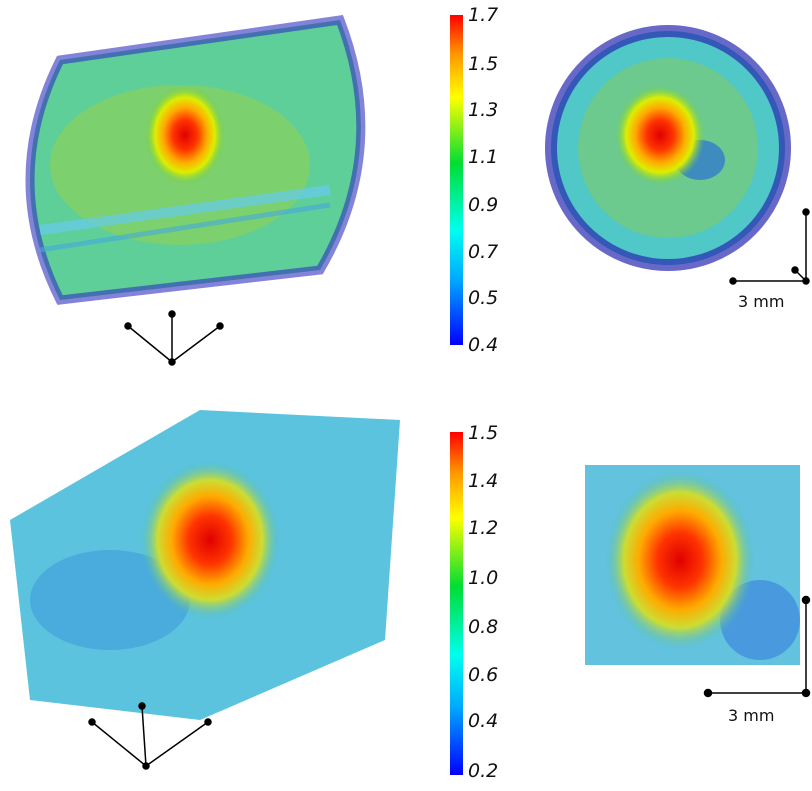  Describe the element at coordinates (483, 578) in the screenshot. I see `colorbar-tick: 1.0` at that location.